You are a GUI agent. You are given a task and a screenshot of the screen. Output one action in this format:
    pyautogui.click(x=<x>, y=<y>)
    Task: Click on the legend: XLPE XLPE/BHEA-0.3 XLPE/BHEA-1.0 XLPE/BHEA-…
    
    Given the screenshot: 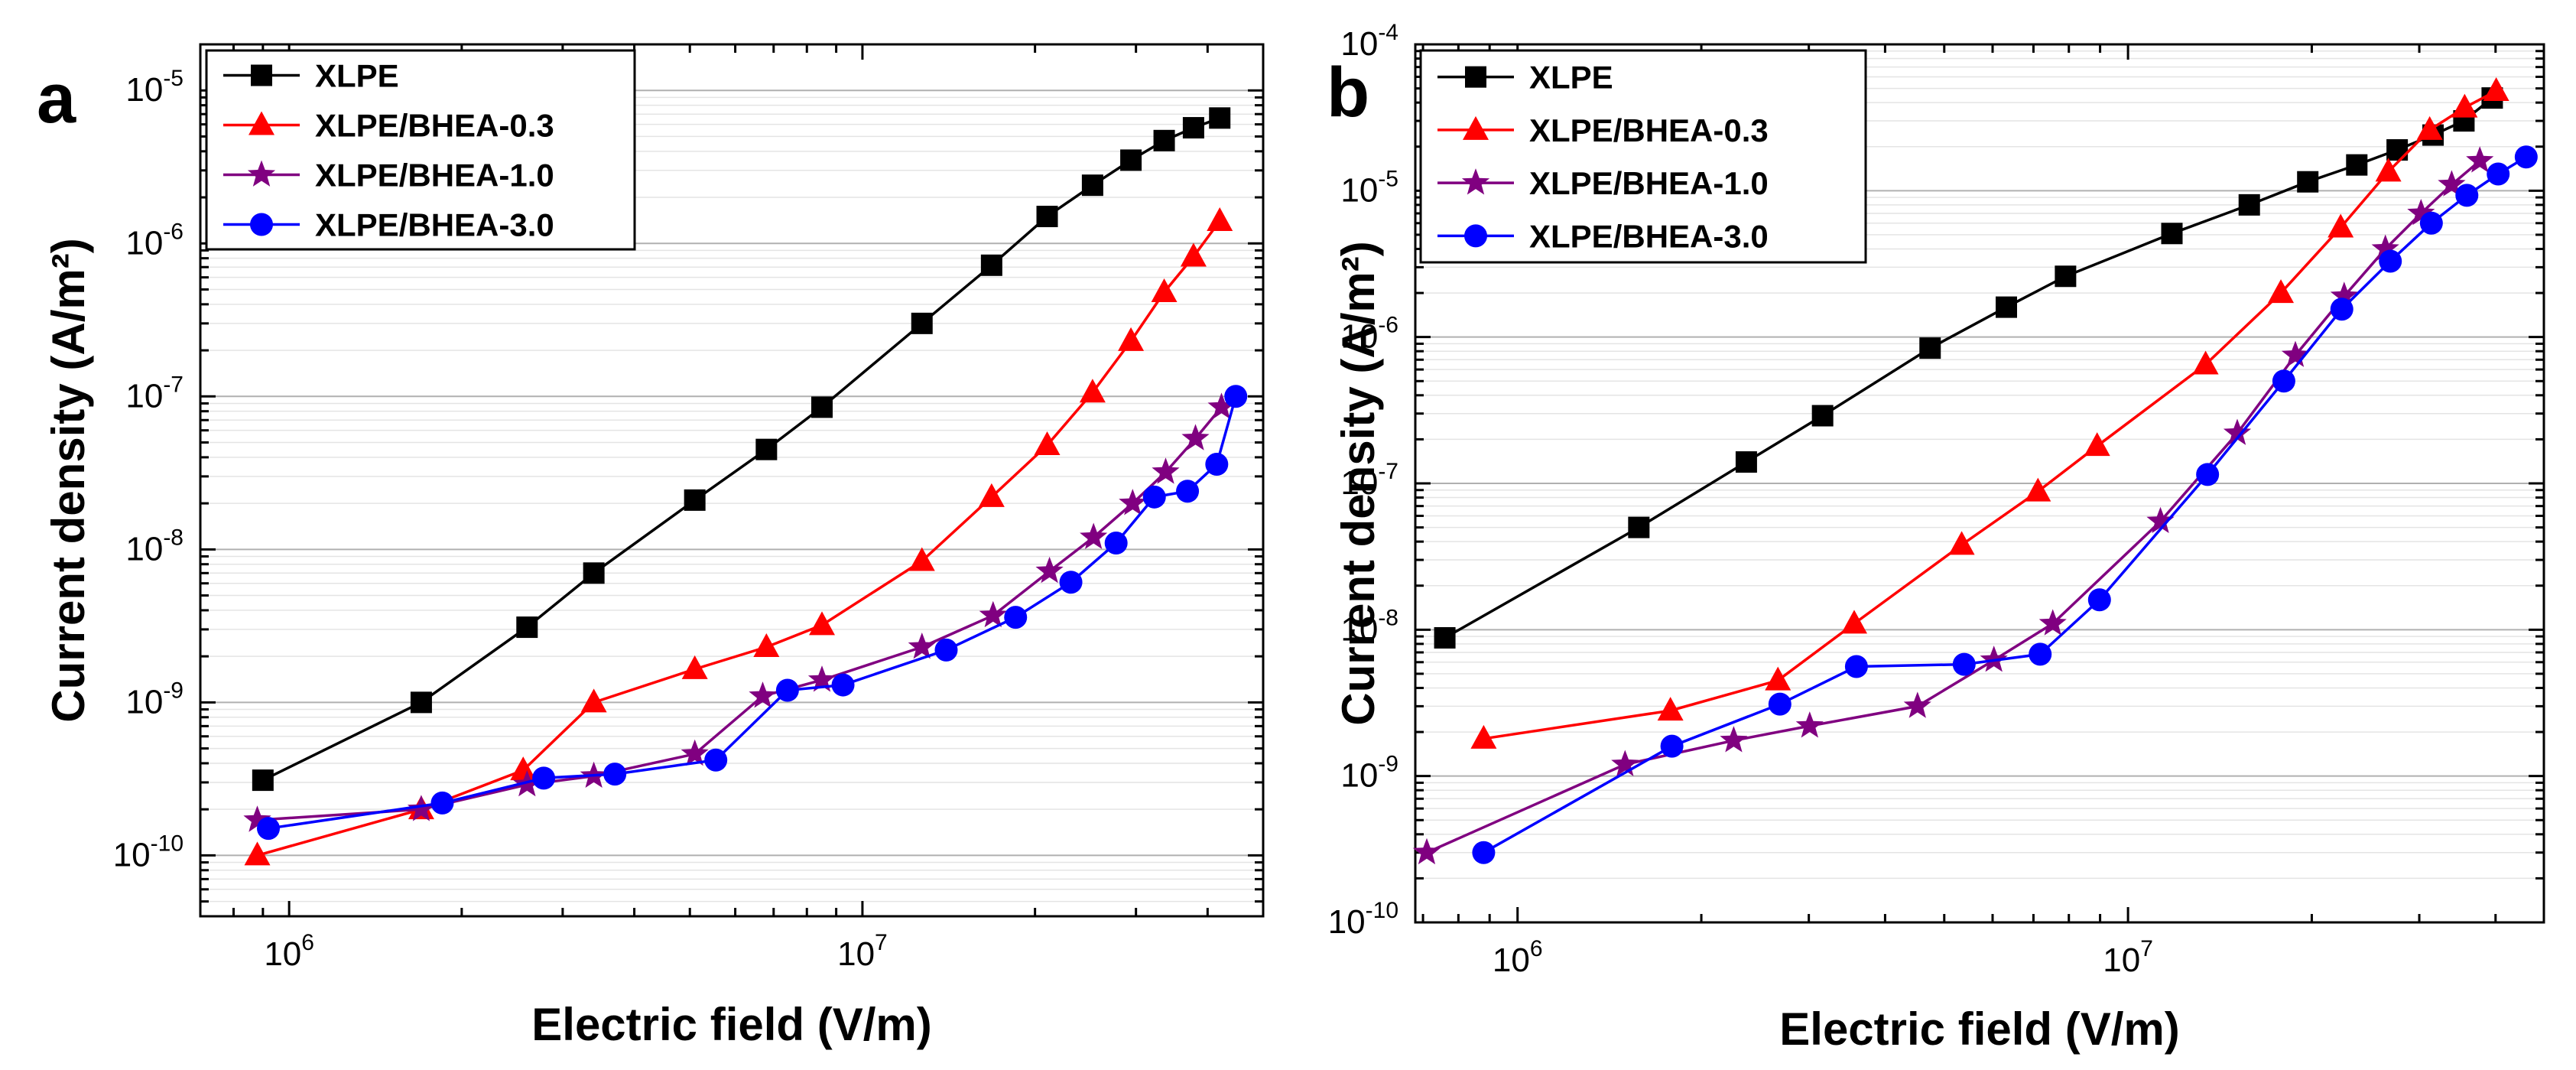 What is the action you would take?
    pyautogui.click(x=1643, y=156)
    